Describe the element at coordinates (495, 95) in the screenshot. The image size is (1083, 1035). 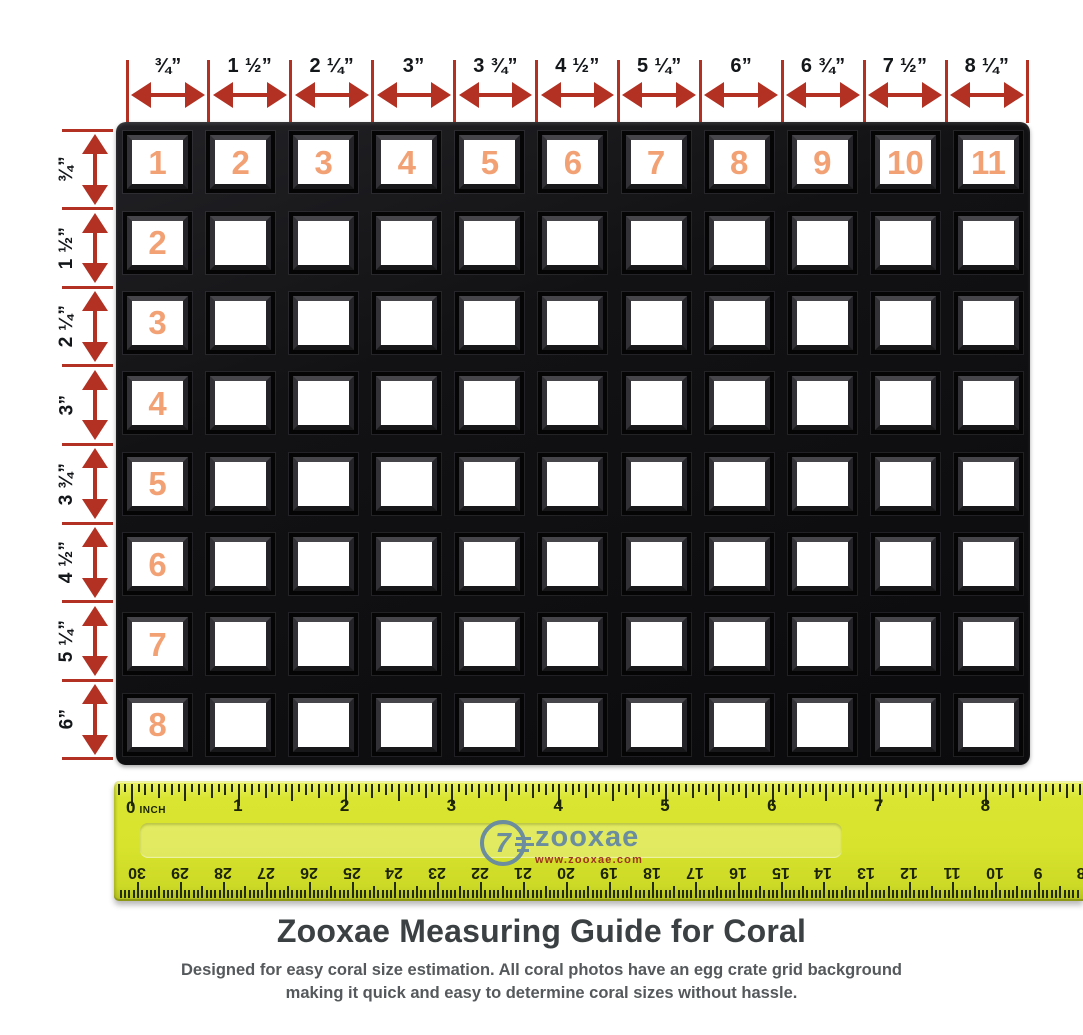
I see `top-measure-arrow` at that location.